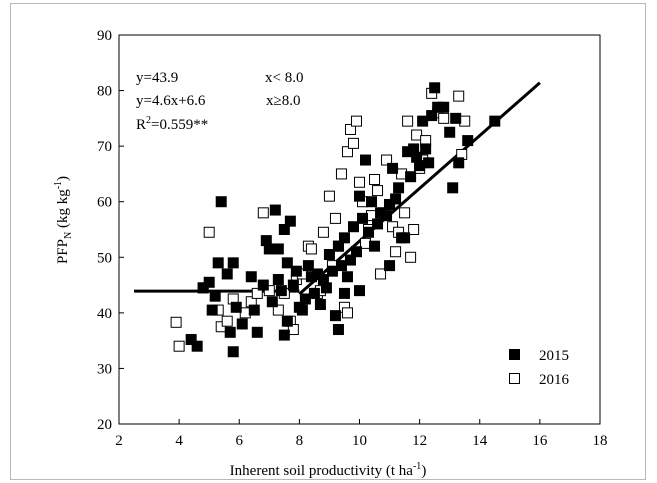 This screenshot has width=657, height=483. I want to click on x-tick-label: 10, so click(359, 441).